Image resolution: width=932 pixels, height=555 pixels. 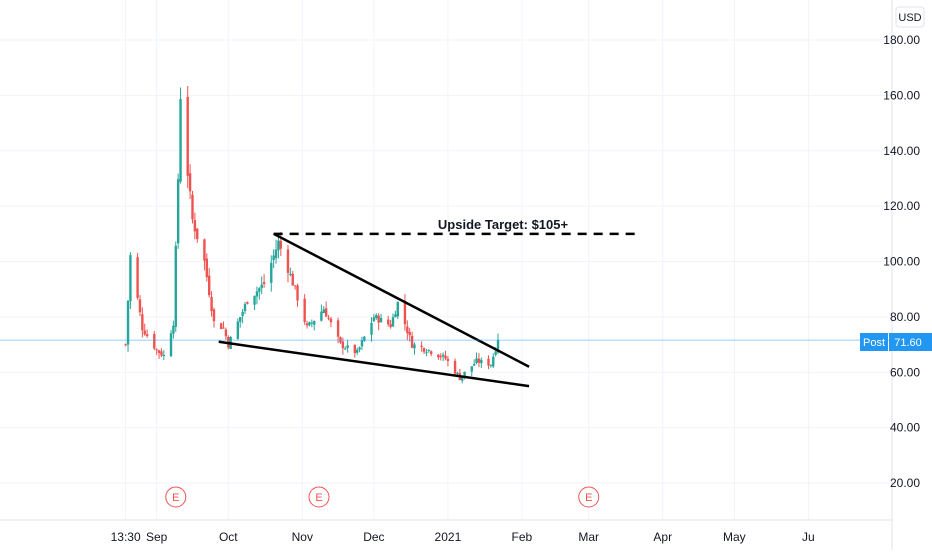 What do you see at coordinates (373, 537) in the screenshot?
I see `x-tick-label: Dec` at bounding box center [373, 537].